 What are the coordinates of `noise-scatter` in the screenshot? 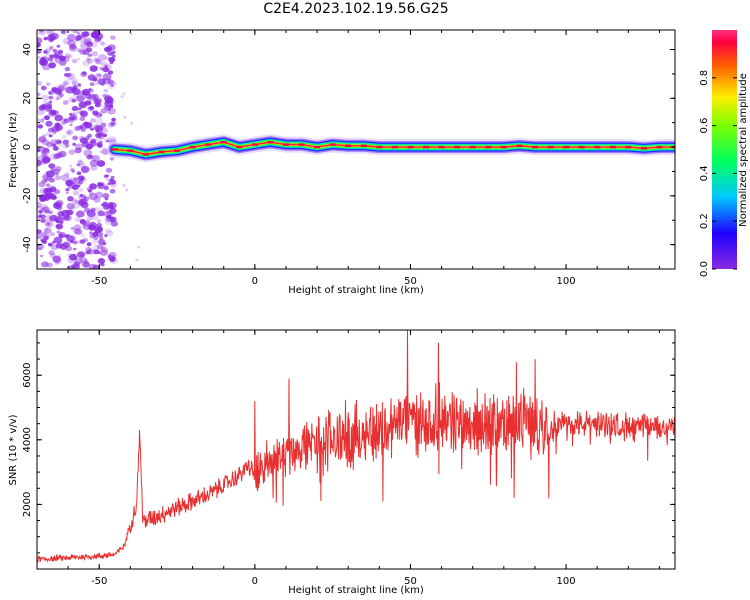 It's located at (89, 149).